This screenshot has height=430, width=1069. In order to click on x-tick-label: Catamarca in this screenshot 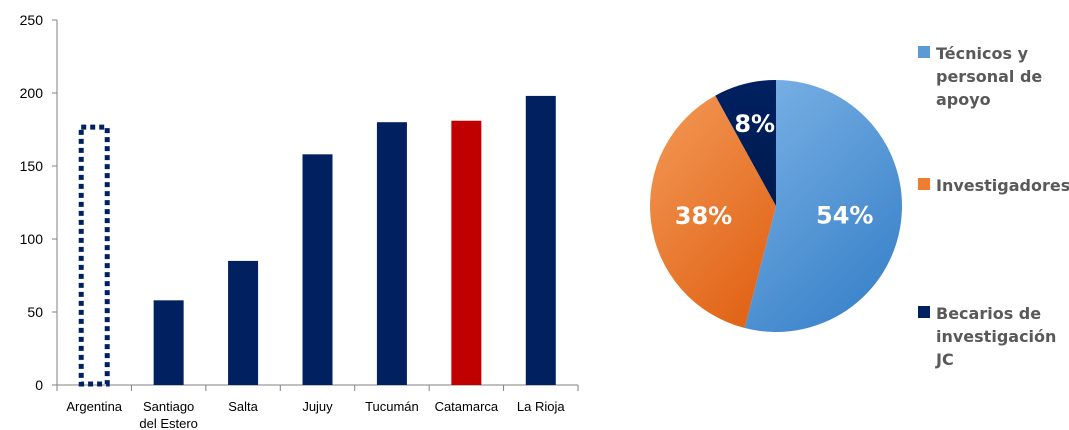, I will do `click(467, 406)`.